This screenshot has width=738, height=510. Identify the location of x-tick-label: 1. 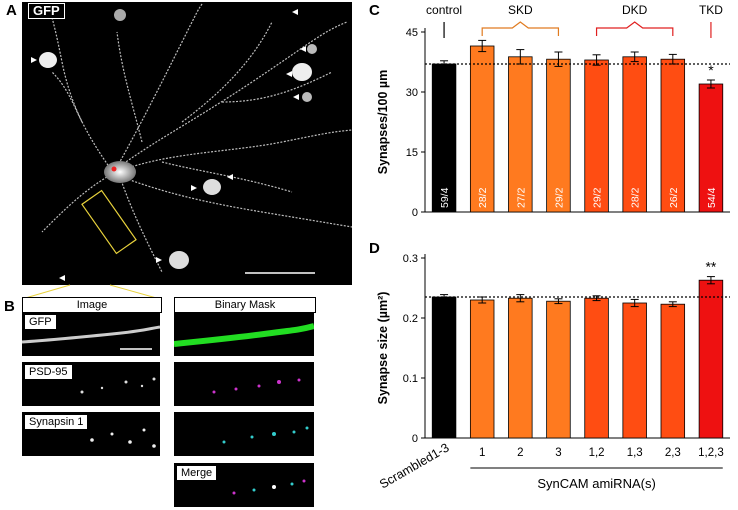
(482, 453).